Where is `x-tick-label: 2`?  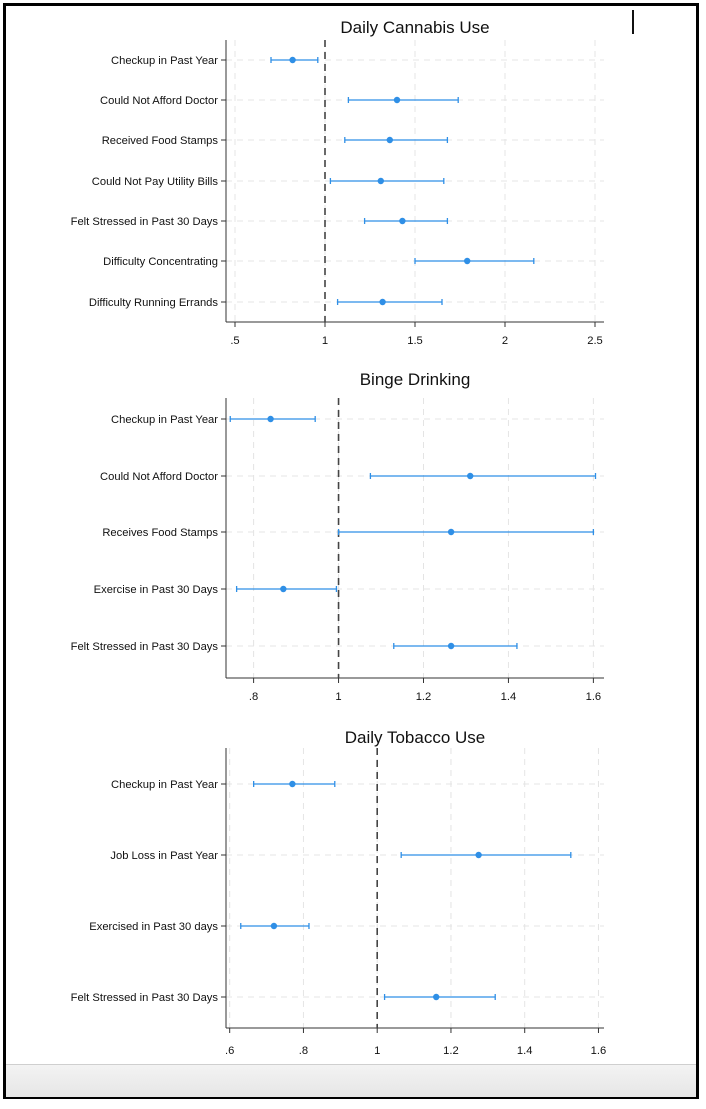 x-tick-label: 2 is located at coordinates (505, 341).